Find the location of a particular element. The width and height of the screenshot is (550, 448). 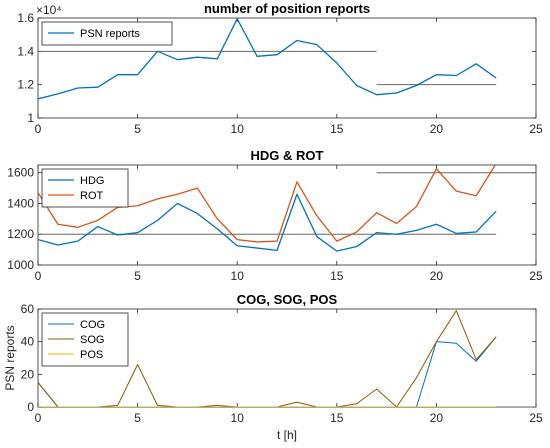

legend-label: HDG is located at coordinates (92, 181).